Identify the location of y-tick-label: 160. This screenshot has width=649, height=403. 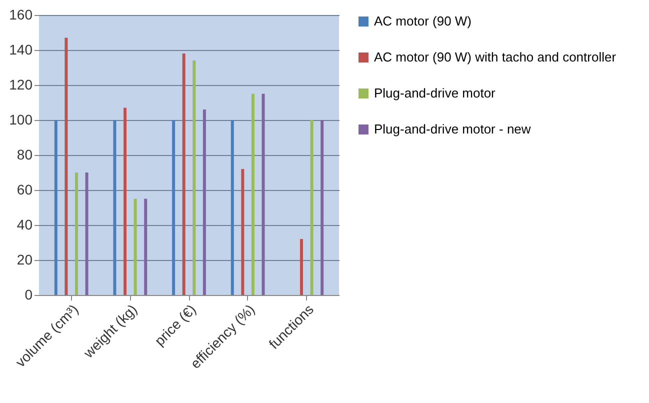
(21, 14).